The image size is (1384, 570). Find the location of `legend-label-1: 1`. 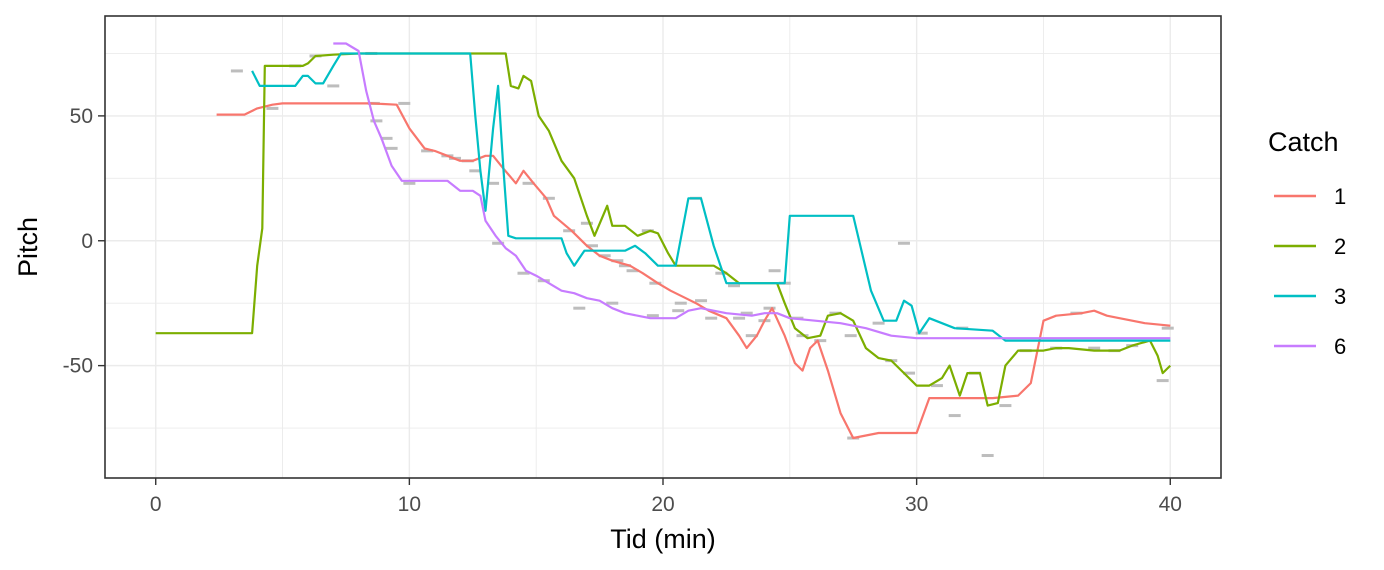

legend-label-1: 1 is located at coordinates (1340, 196).